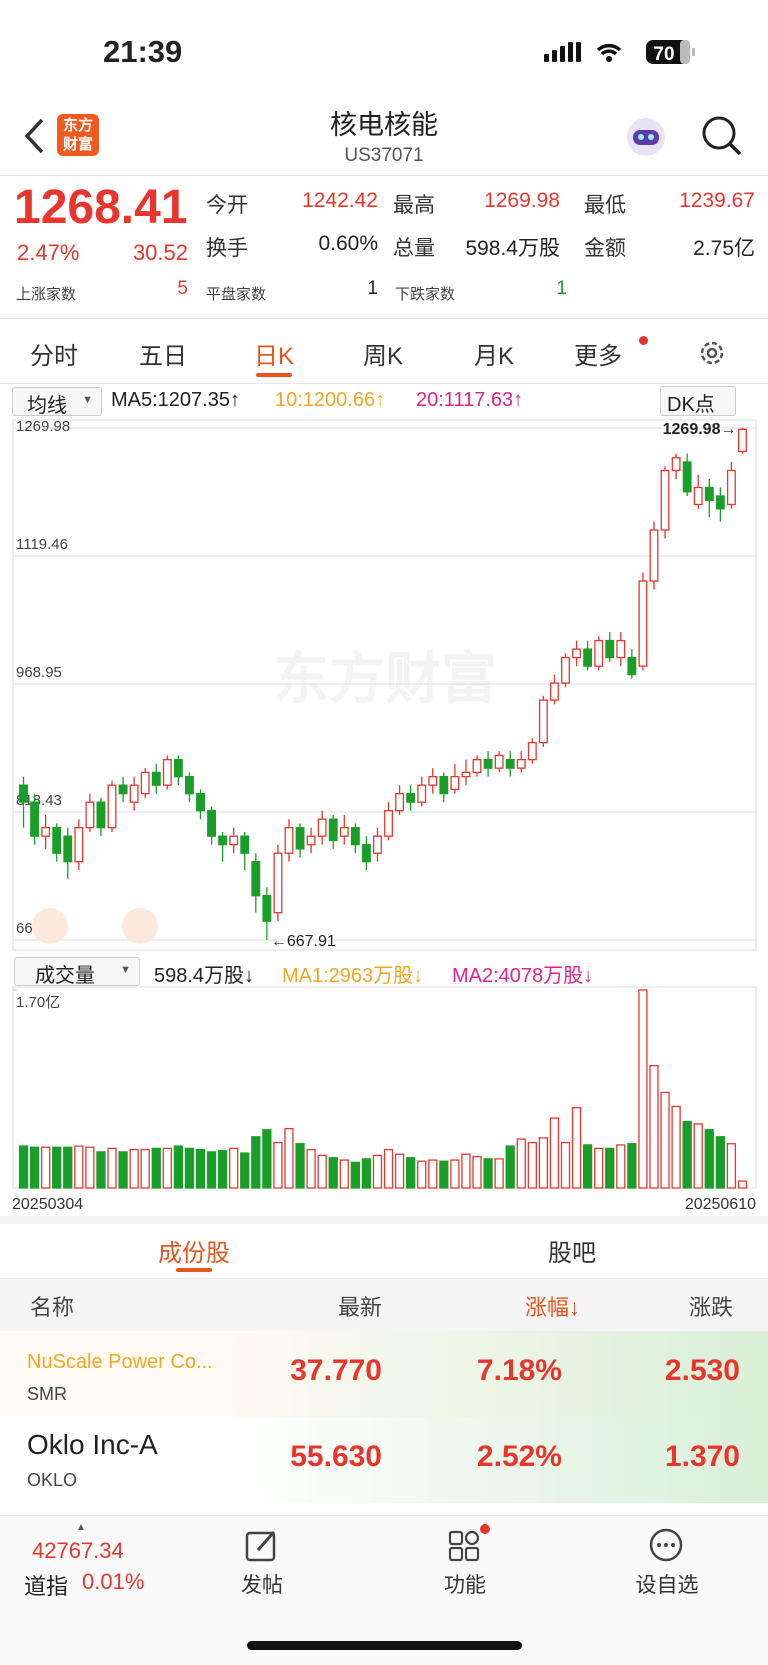 The image size is (768, 1665). I want to click on low-annotation: ←667.91, so click(303, 941).